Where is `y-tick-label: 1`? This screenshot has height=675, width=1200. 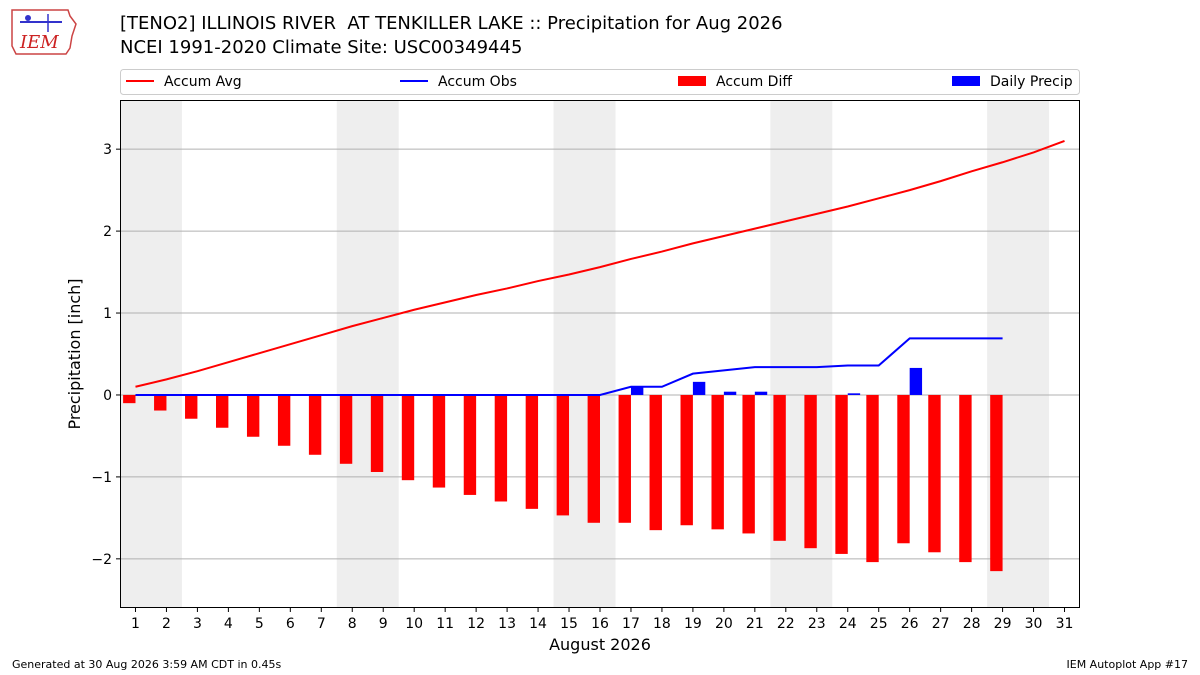
y-tick-label: 1 is located at coordinates (107, 314).